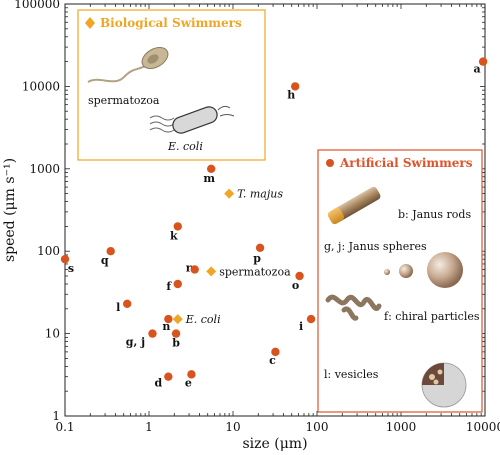 The height and width of the screenshot is (455, 500). What do you see at coordinates (232, 427) in the screenshot?
I see `x-tick-label: 10` at bounding box center [232, 427].